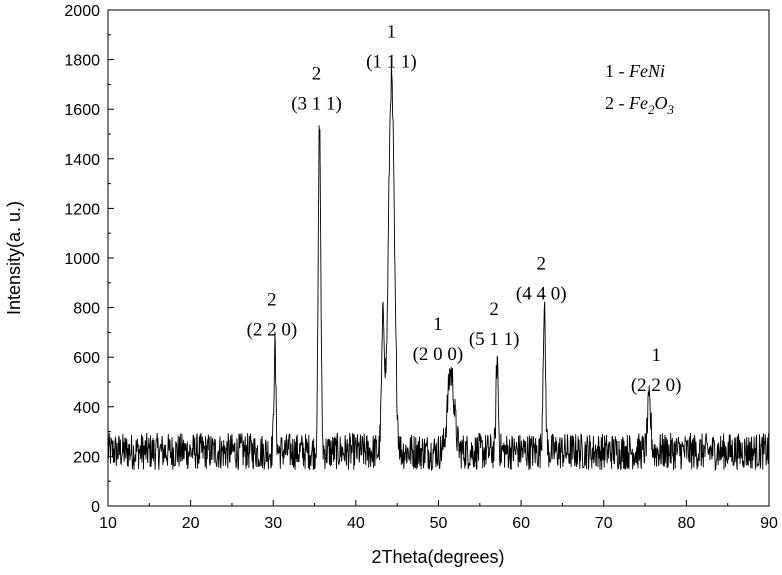 The image size is (782, 575). I want to click on x-tick-label: 30, so click(273, 523).